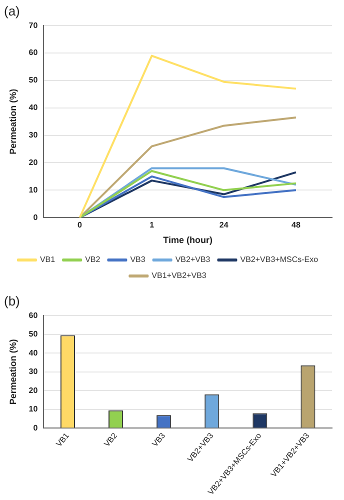 This screenshot has width=344, height=500. Describe the element at coordinates (224, 225) in the screenshot. I see `x-tick-label: 24` at that location.